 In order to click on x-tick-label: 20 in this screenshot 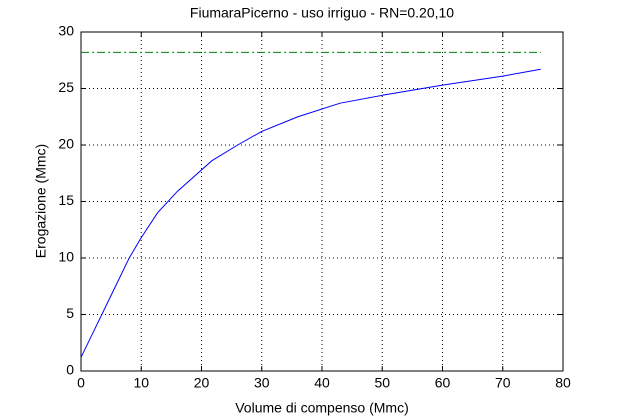, I will do `click(202, 383)`.